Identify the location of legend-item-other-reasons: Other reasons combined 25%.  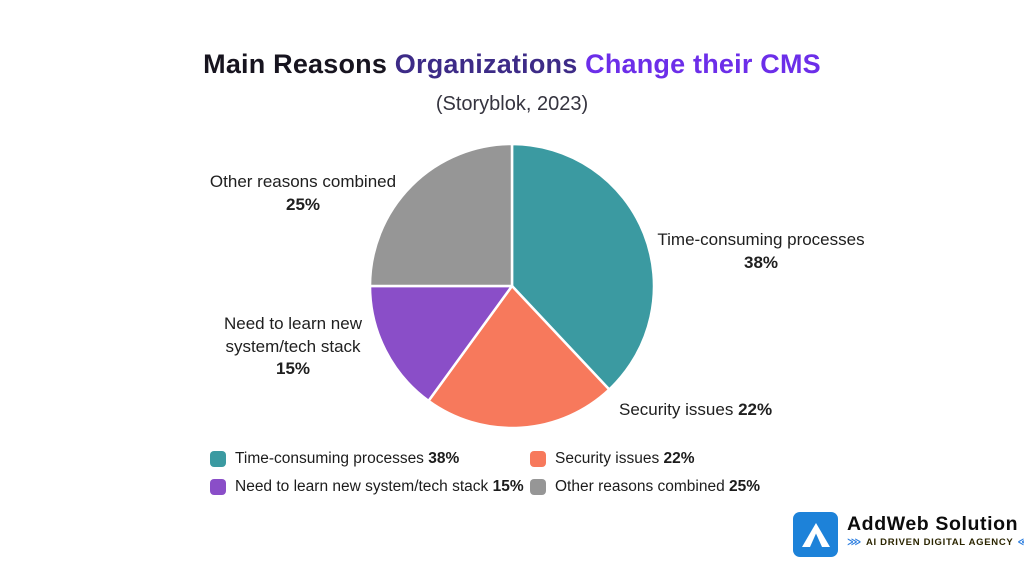
(645, 487).